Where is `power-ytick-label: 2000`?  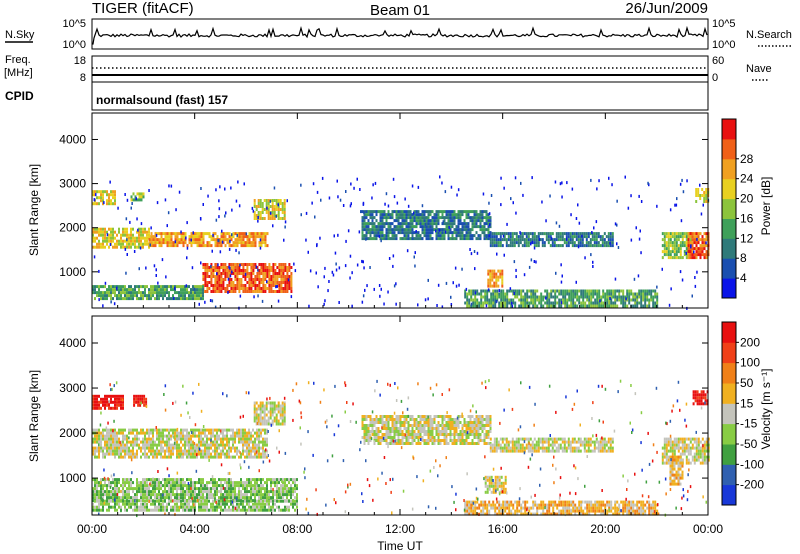 power-ytick-label: 2000 is located at coordinates (72, 228).